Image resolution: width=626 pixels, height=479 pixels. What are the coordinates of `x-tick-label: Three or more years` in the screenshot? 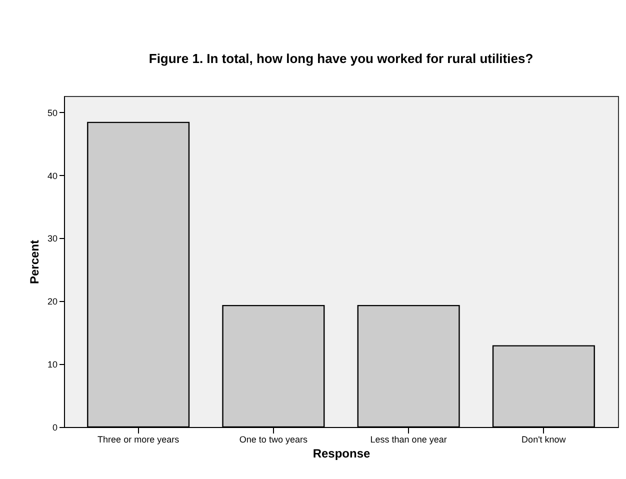 It's located at (139, 439).